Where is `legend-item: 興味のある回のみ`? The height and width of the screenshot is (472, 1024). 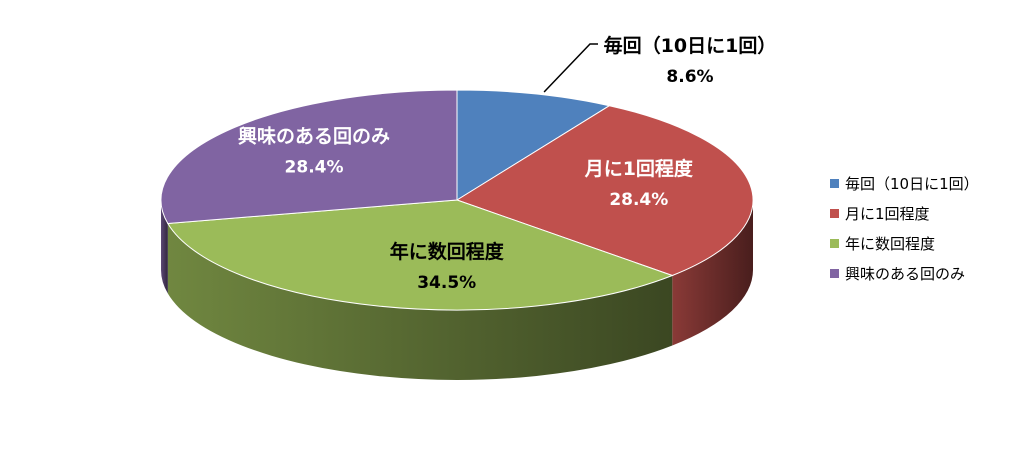
legend-item: 興味のある回のみ is located at coordinates (904, 273).